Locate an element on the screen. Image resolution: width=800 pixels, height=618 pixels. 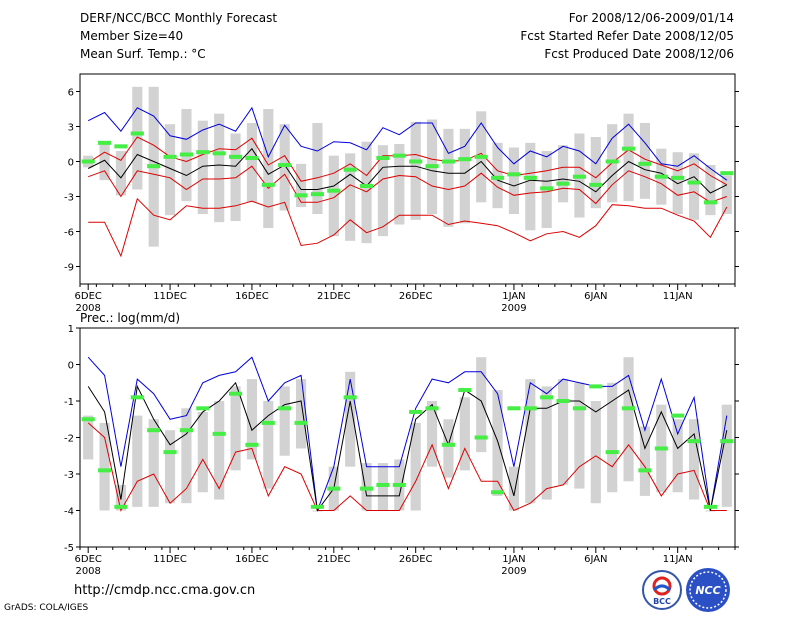
x-year-label: 2008 is located at coordinates (87, 308).